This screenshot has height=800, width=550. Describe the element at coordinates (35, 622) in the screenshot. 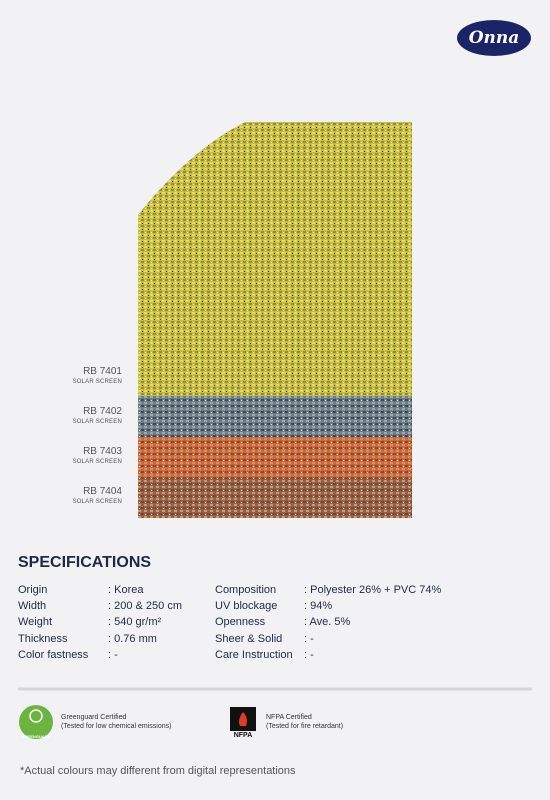

I see `spec-label: Weight` at that location.